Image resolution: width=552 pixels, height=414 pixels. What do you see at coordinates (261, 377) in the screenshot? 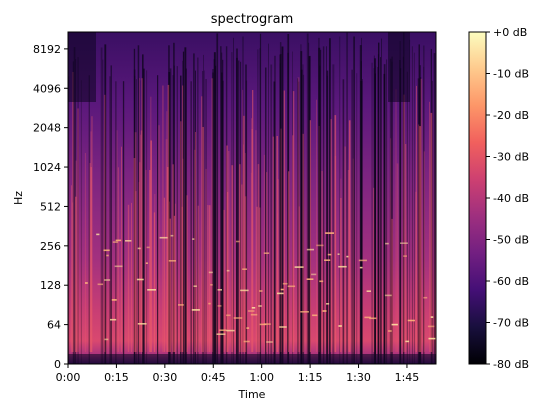
I see `x-tick-label: 1:00` at bounding box center [261, 377].